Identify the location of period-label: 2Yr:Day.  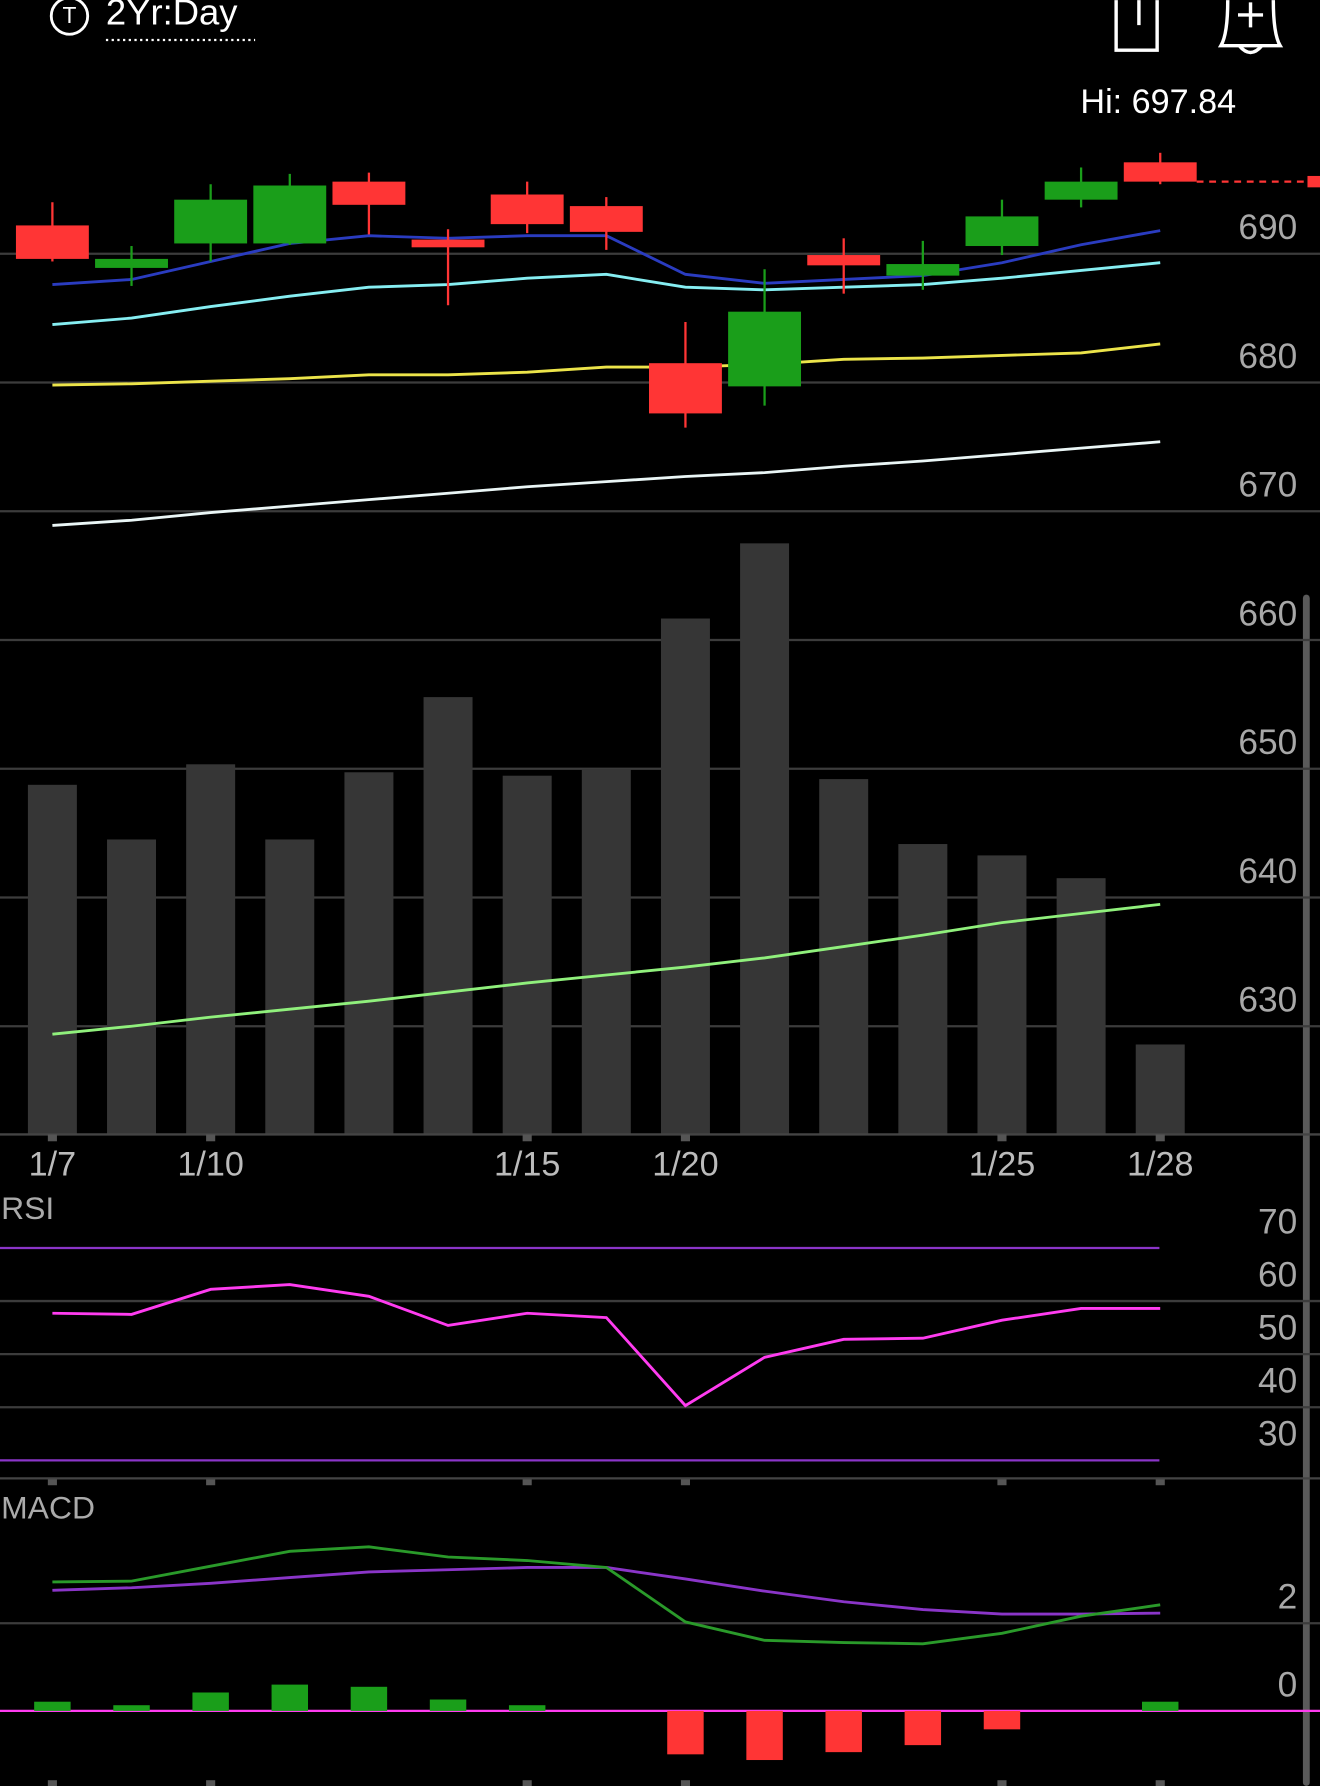
(172, 16).